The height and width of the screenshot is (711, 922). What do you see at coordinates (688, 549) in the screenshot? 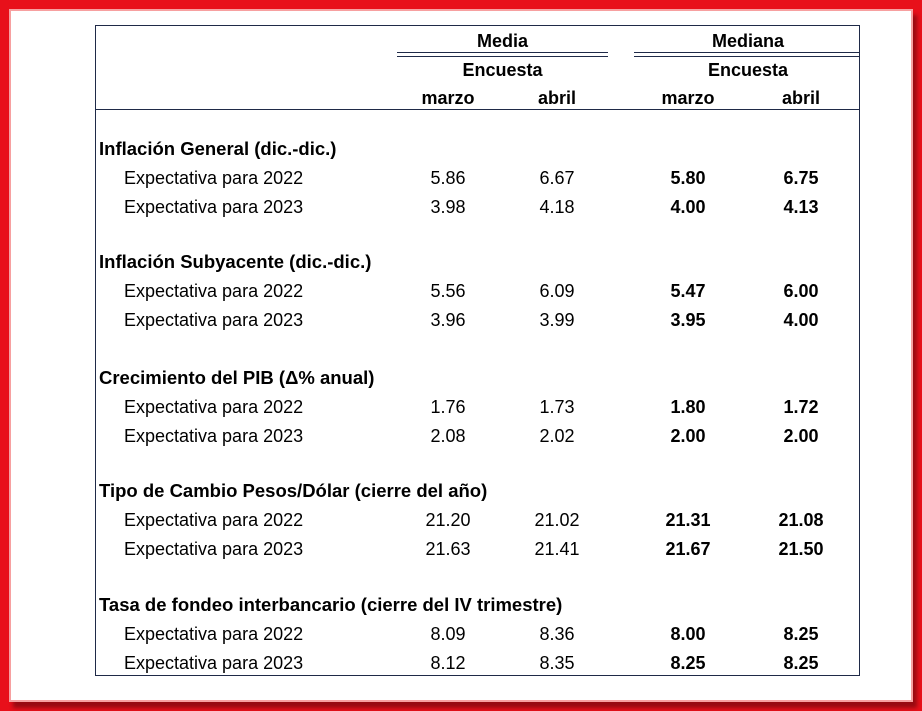
I see `value-mediana-marzo: 21.67` at bounding box center [688, 549].